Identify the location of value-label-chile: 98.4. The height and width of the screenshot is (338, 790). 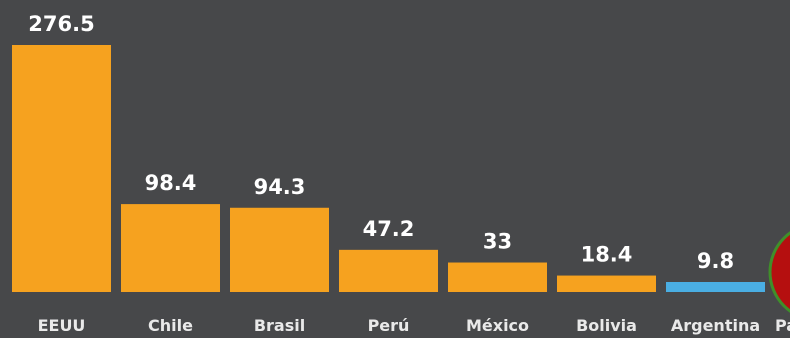
(171, 183).